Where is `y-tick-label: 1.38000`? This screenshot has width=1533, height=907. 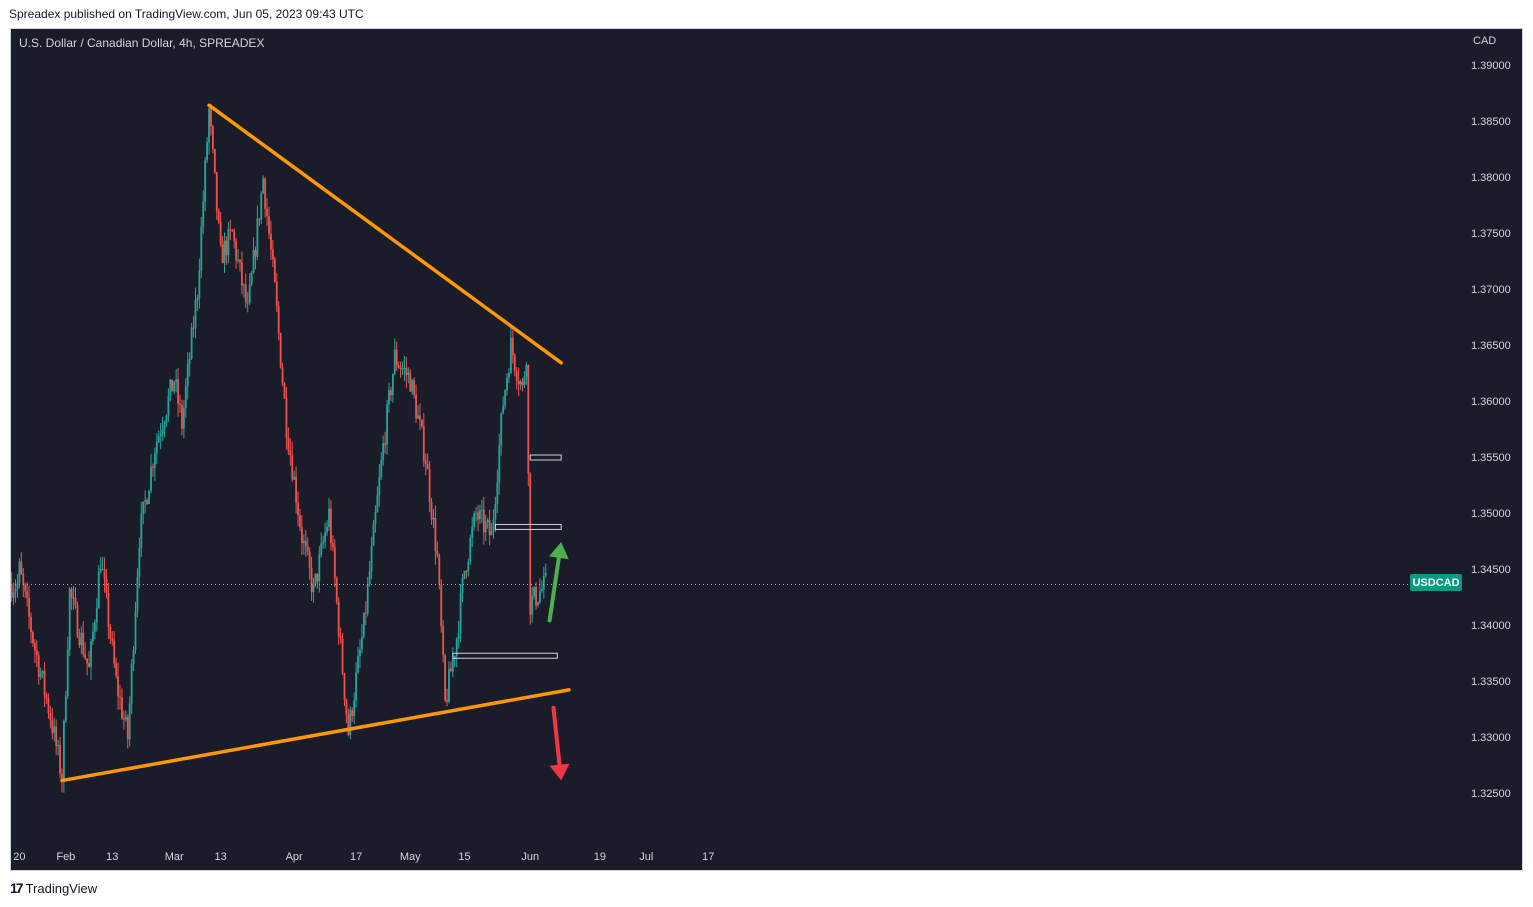
y-tick-label: 1.38000 is located at coordinates (1491, 178).